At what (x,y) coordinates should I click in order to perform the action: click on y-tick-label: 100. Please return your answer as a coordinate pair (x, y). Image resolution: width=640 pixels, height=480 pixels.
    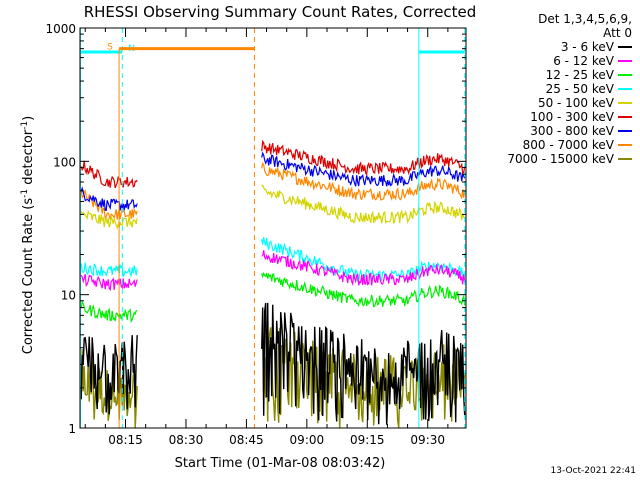
    Looking at the image, I should click on (64, 162).